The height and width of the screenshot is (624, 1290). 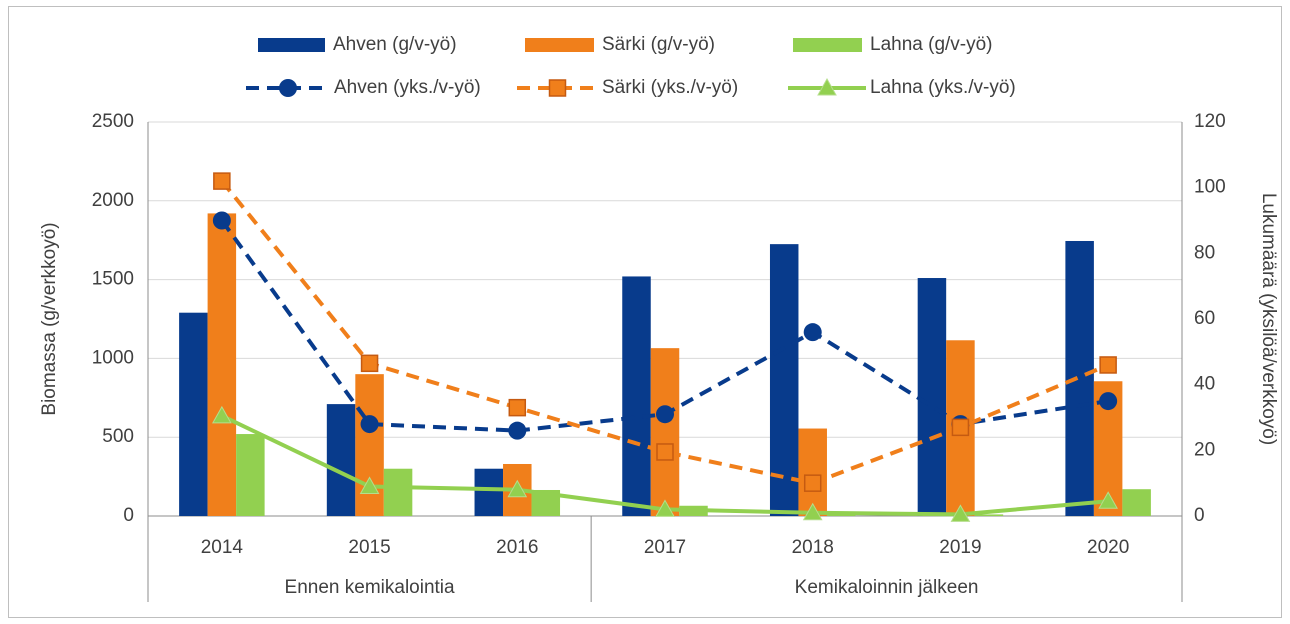 What do you see at coordinates (113, 279) in the screenshot?
I see `y-tick-label: 1500` at bounding box center [113, 279].